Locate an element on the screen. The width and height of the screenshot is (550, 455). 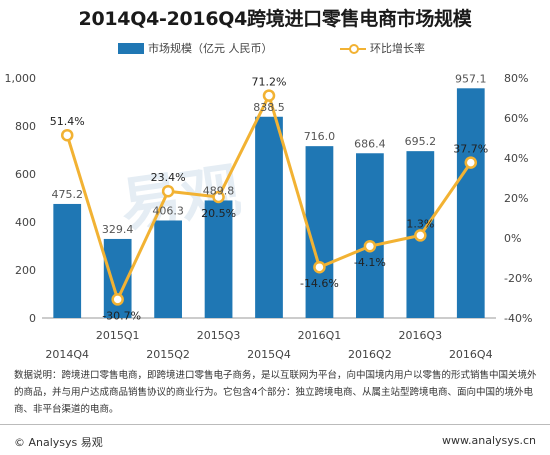
y-right-tick-label: 0% is located at coordinates (512, 238).